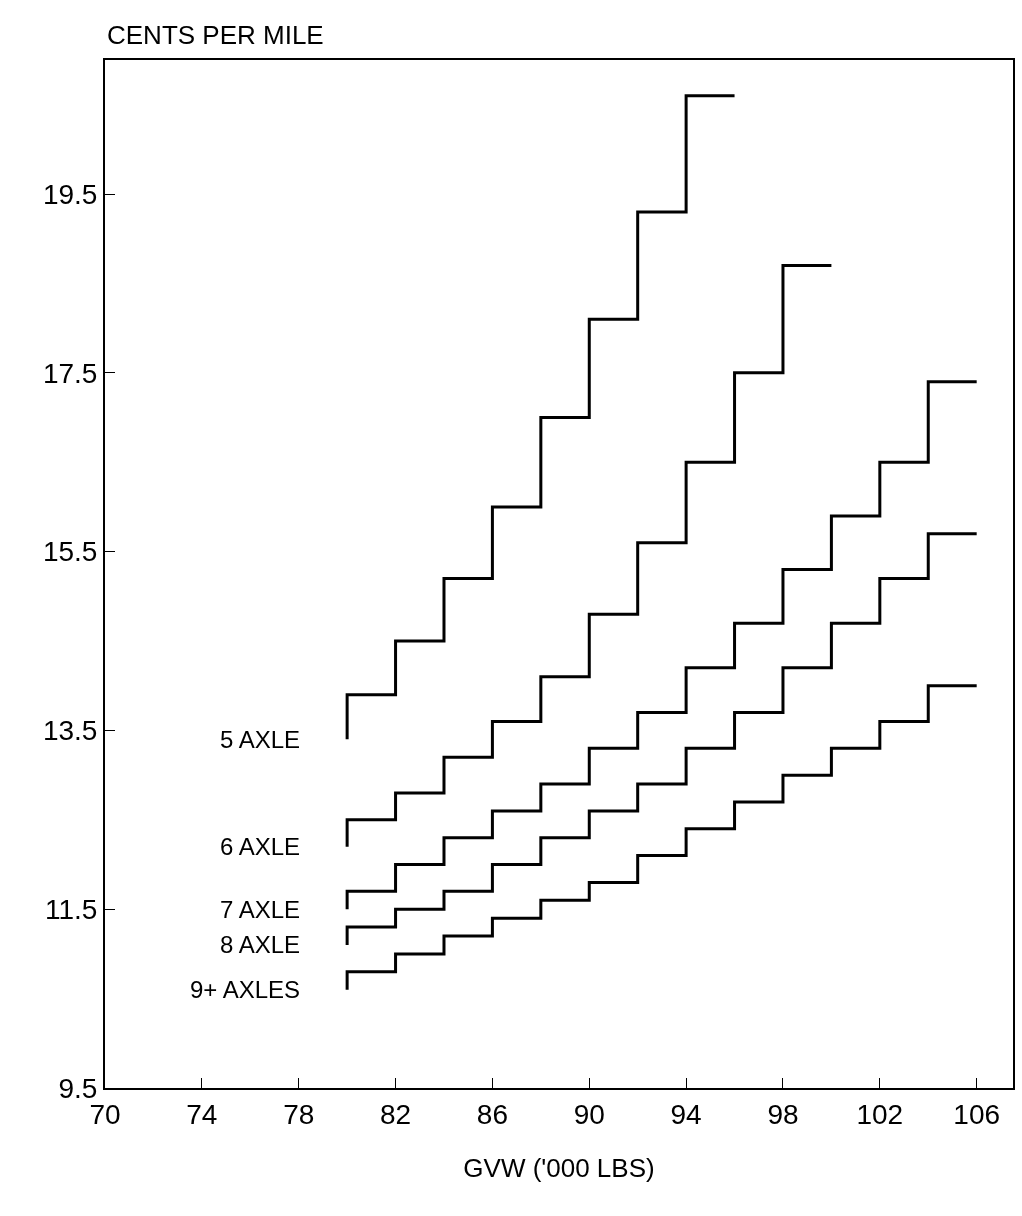 The image size is (1022, 1216). What do you see at coordinates (686, 1114) in the screenshot?
I see `x-tick-label: 94` at bounding box center [686, 1114].